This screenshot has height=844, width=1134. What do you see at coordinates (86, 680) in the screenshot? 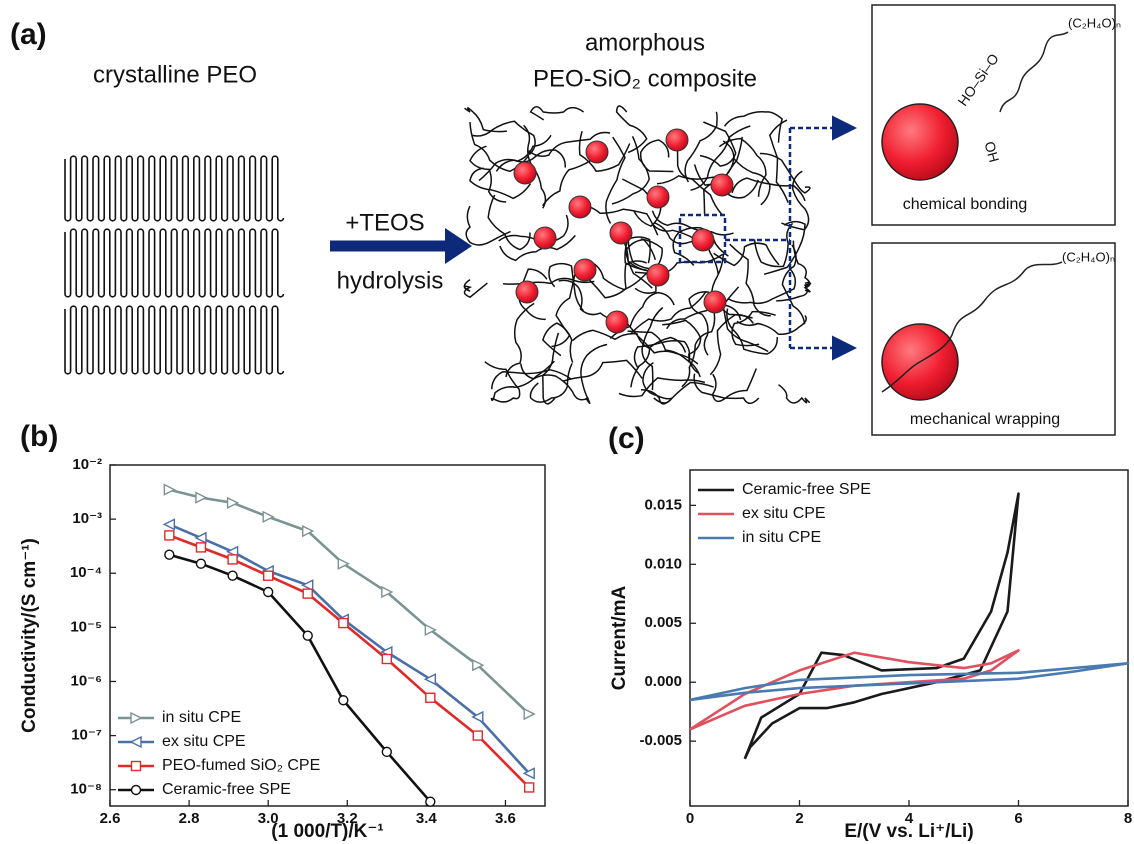
I see `y-tick-label: 10⁻⁶` at bounding box center [86, 680].